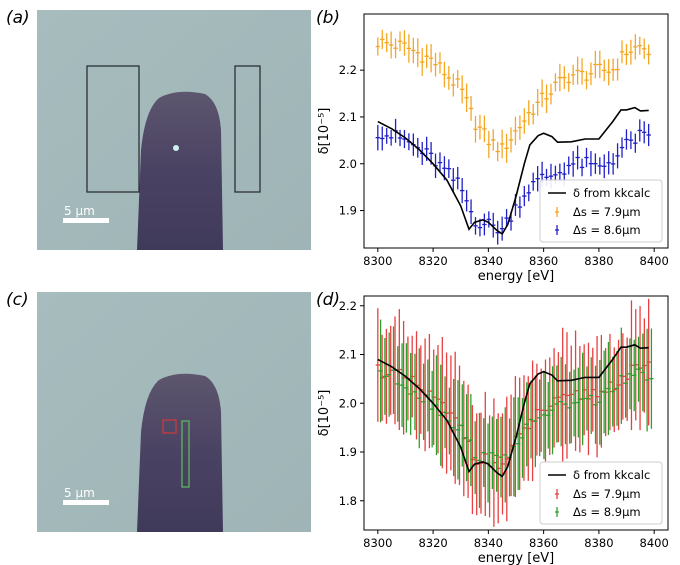 The image size is (680, 565). Describe the element at coordinates (18, 18) in the screenshot. I see `panel-label-a: (a)` at that location.